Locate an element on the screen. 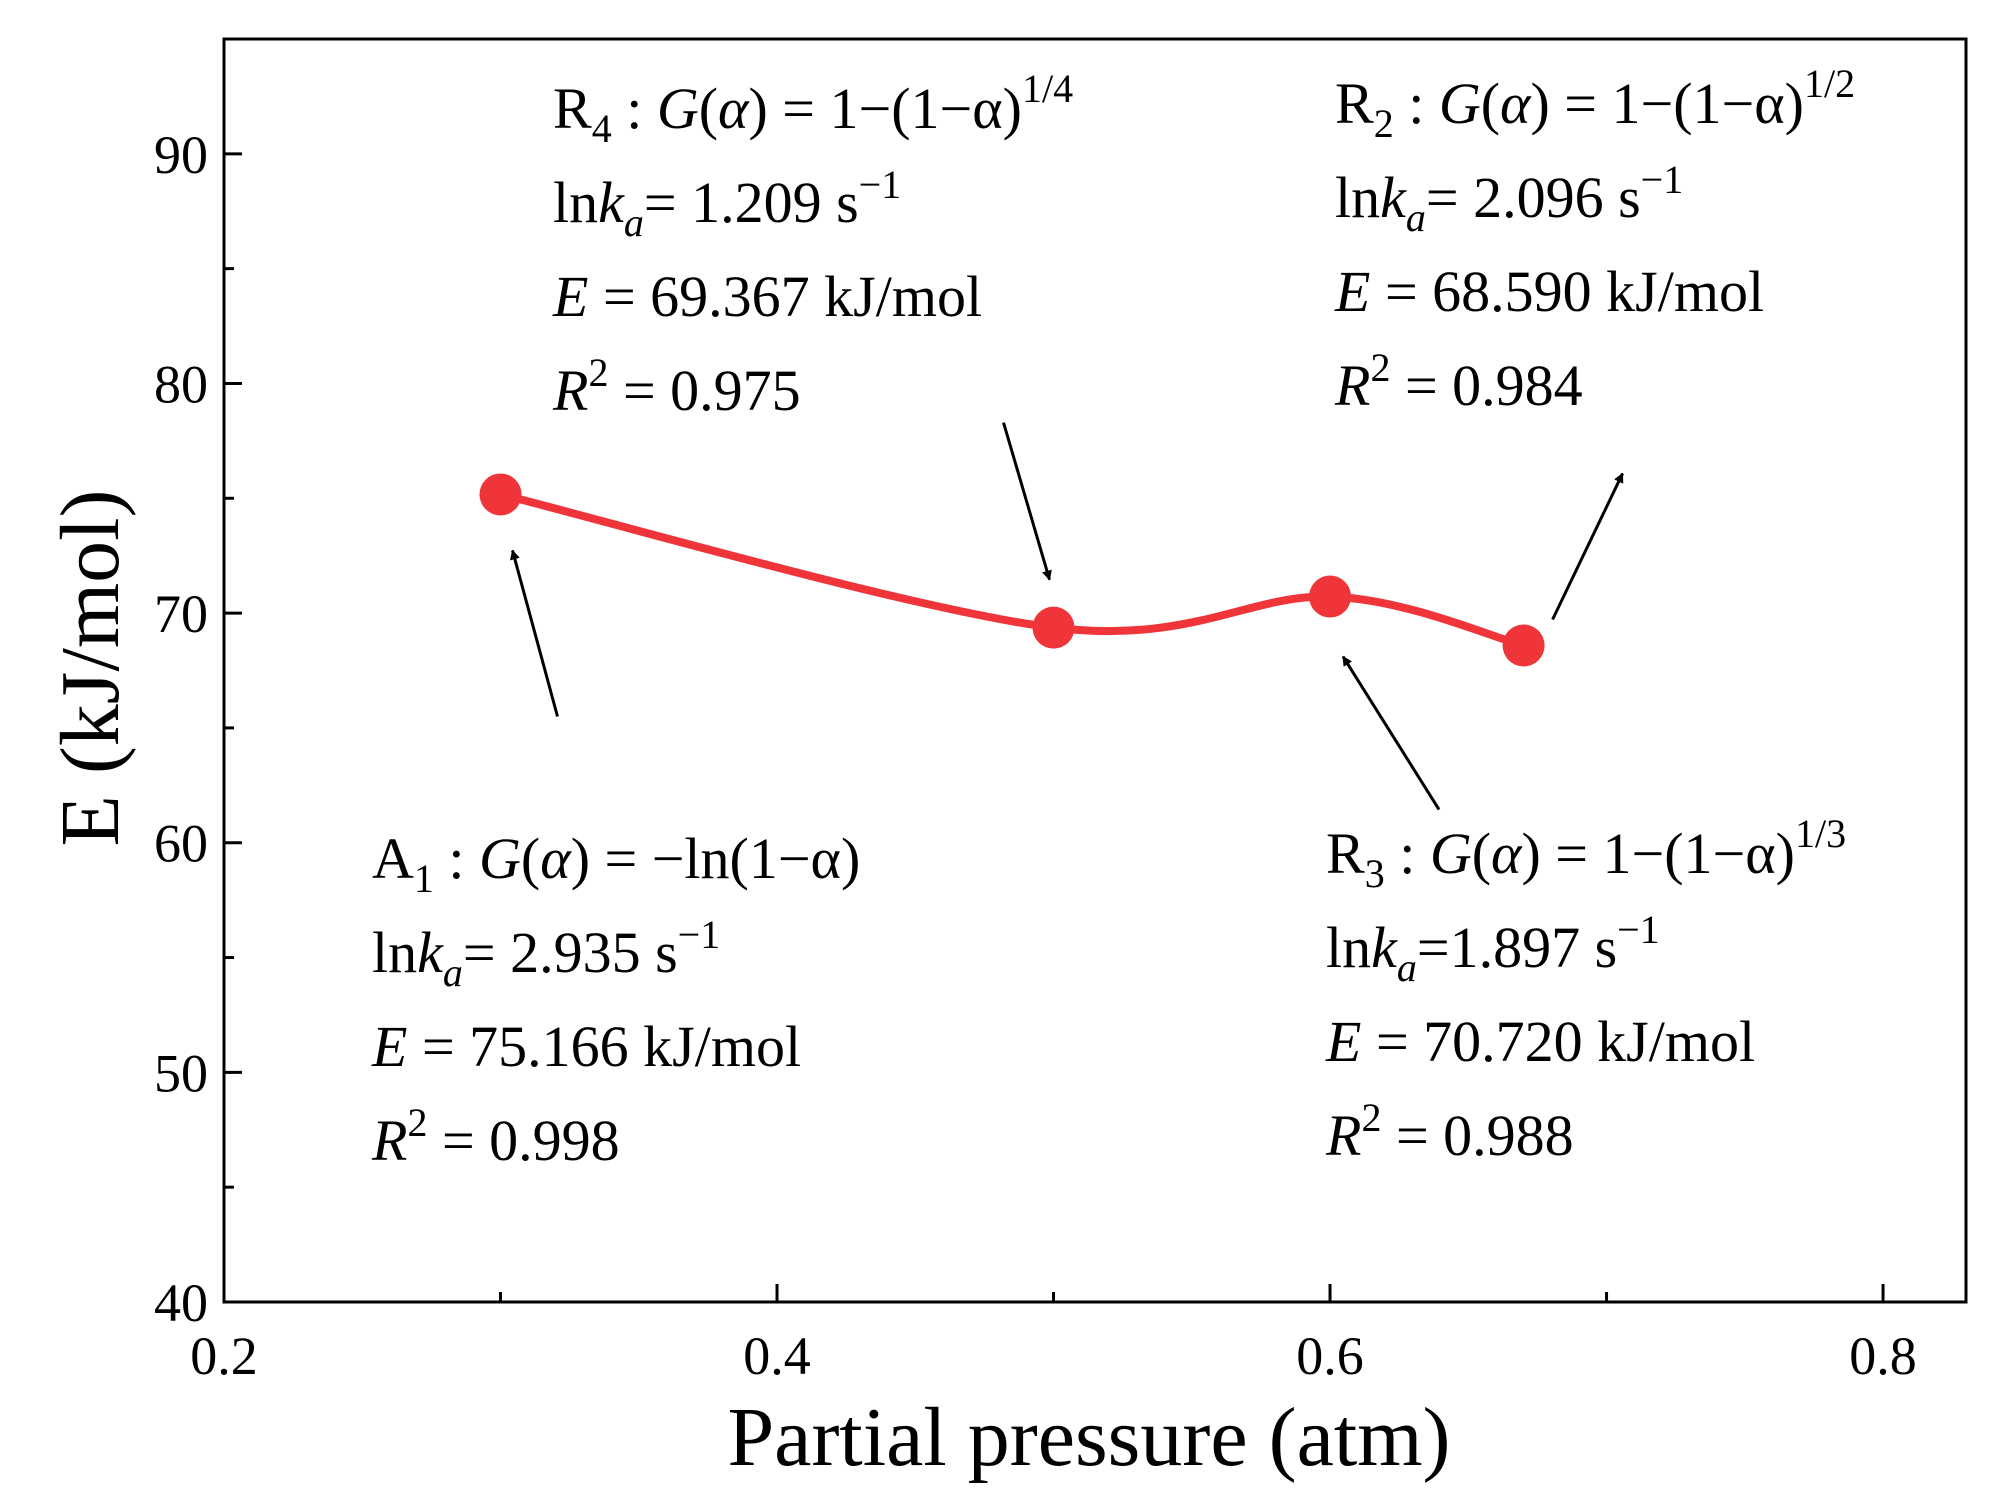 Image resolution: width=1990 pixels, height=1506 pixels. model-letter: A is located at coordinates (393, 858).